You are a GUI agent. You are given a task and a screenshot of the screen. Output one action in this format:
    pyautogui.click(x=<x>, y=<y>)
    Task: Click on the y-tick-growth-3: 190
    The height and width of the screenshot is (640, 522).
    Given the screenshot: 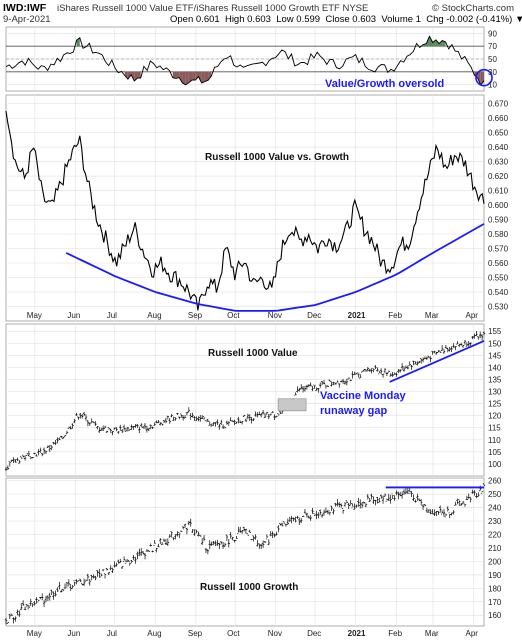 What is the action you would take?
    pyautogui.click(x=495, y=575)
    